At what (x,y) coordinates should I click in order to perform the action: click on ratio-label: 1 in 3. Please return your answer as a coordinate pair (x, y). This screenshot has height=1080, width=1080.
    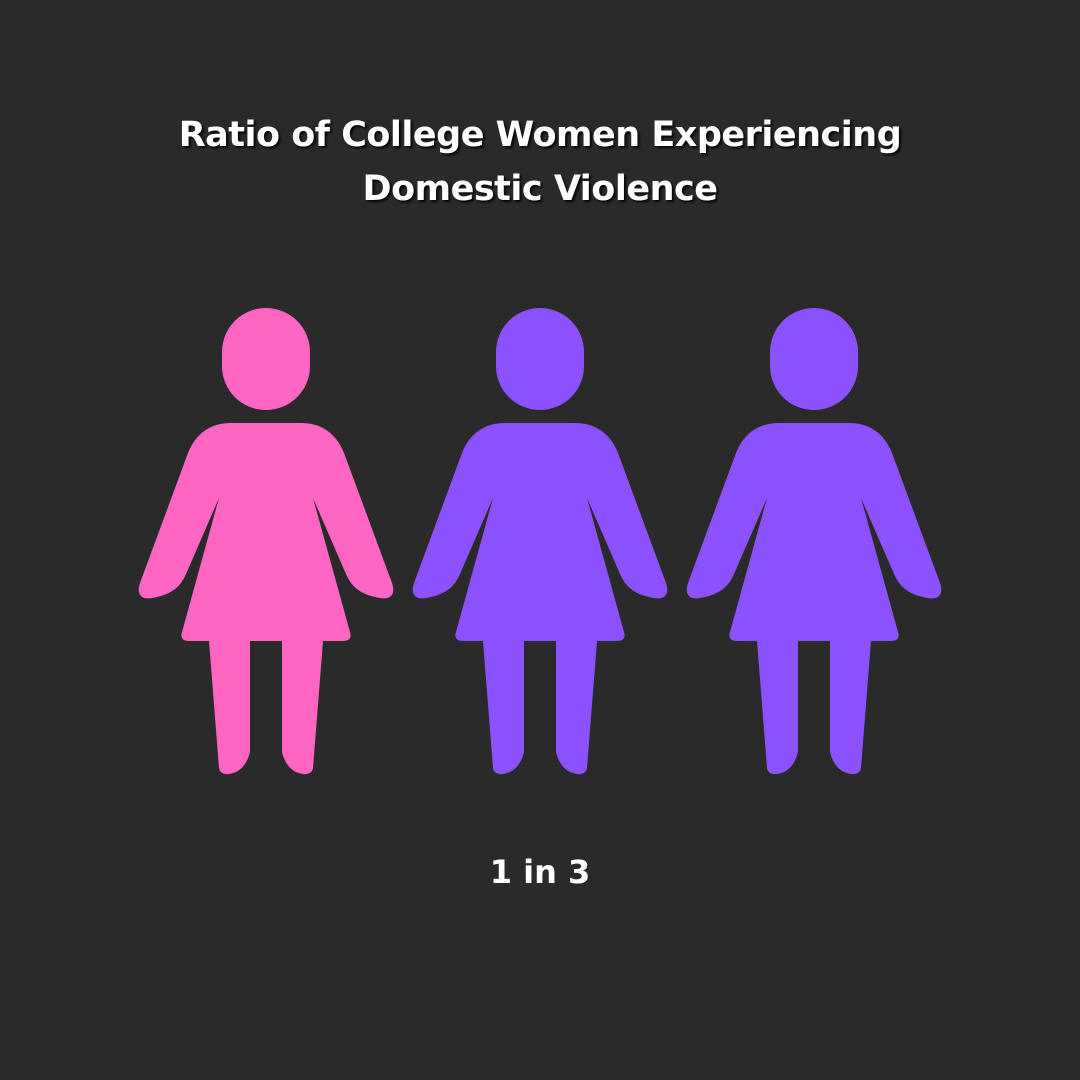
    Looking at the image, I should click on (540, 872).